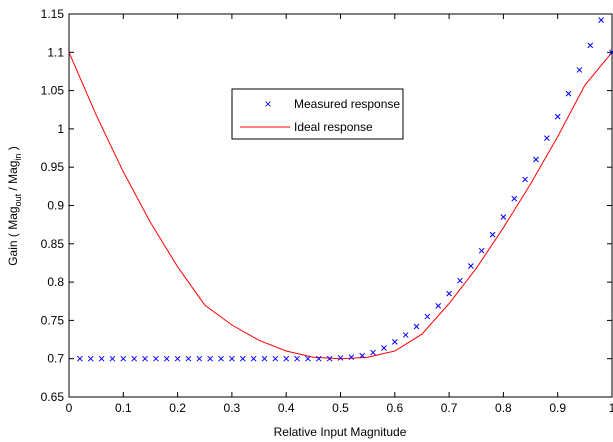 The image size is (613, 442). Describe the element at coordinates (53, 167) in the screenshot. I see `y-tick-label: 0.95` at that location.